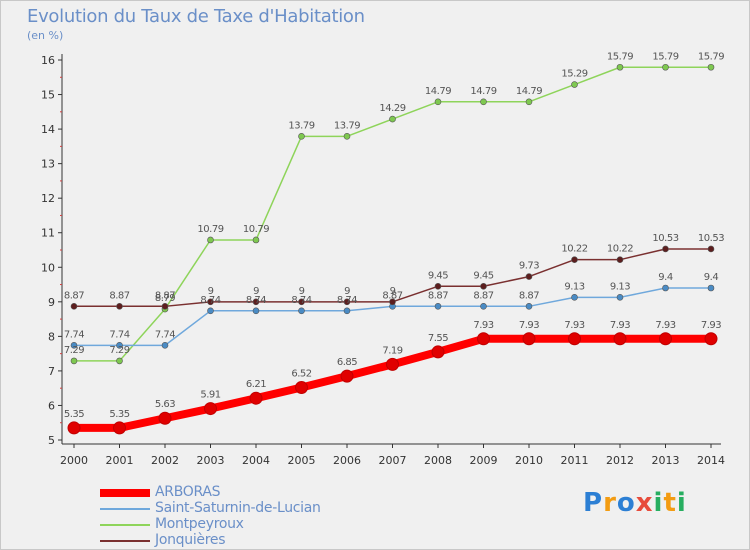 Image resolution: width=750 pixels, height=550 pixels. What do you see at coordinates (211, 291) in the screenshot?
I see `data-label-jonqui-res-2003: 9` at bounding box center [211, 291].